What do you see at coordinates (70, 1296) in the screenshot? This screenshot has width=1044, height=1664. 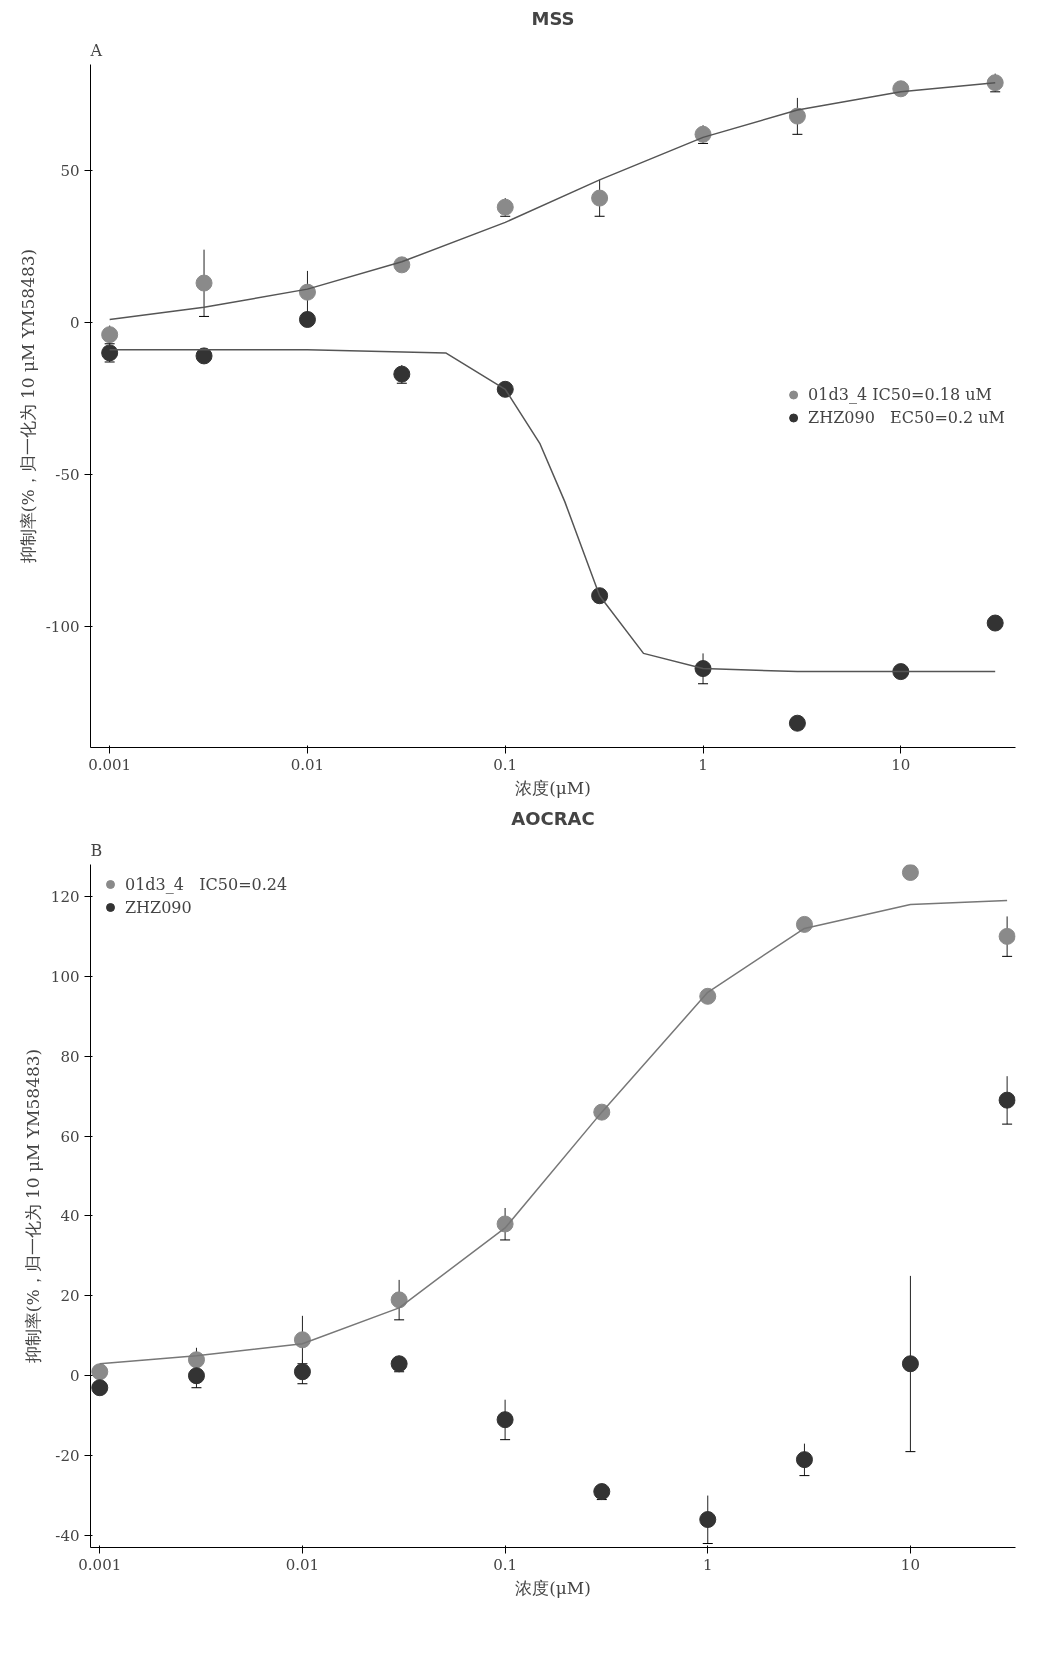 I see `y-tick-label: 20` at bounding box center [70, 1296].